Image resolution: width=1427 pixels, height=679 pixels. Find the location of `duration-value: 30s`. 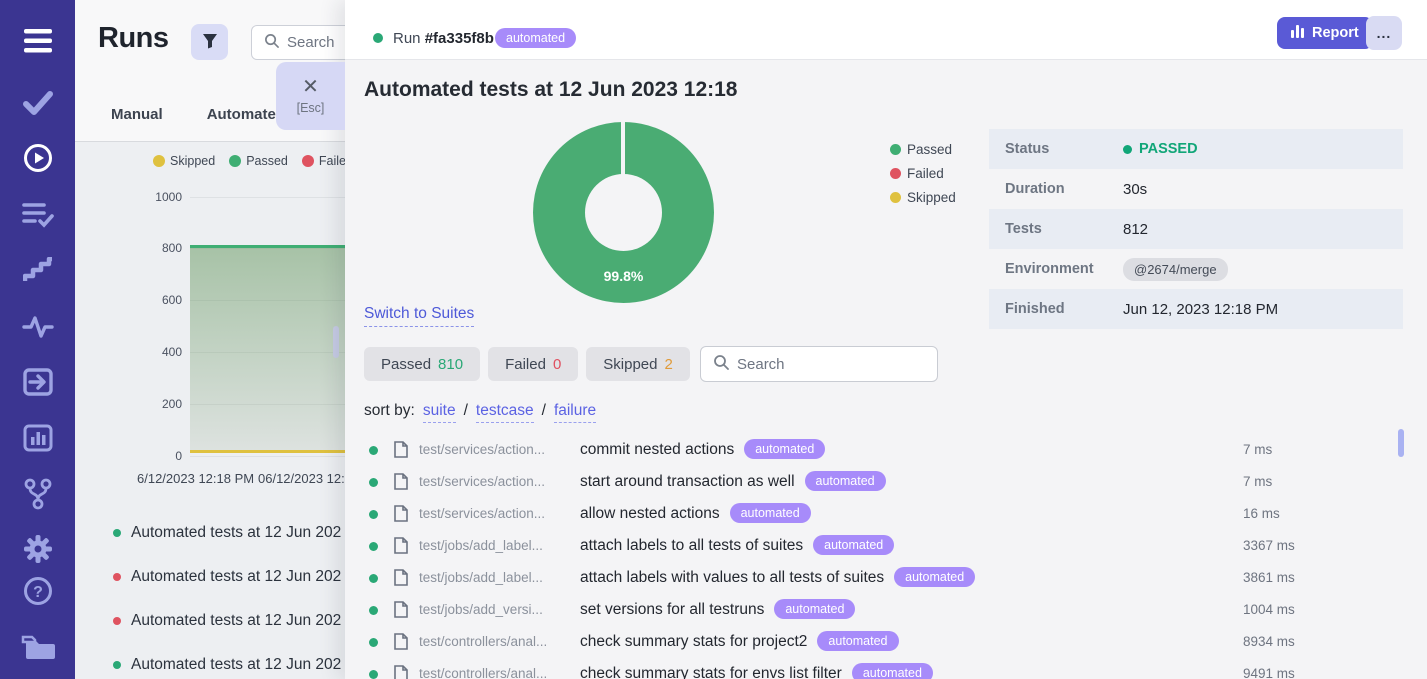

duration-value: 30s is located at coordinates (1135, 189).